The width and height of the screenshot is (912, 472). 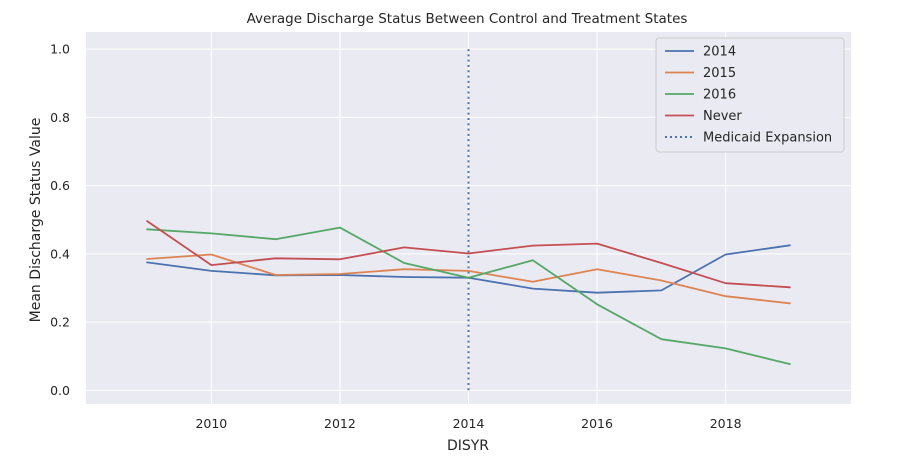 I want to click on y-tick-label: 0.0, so click(x=60, y=390).